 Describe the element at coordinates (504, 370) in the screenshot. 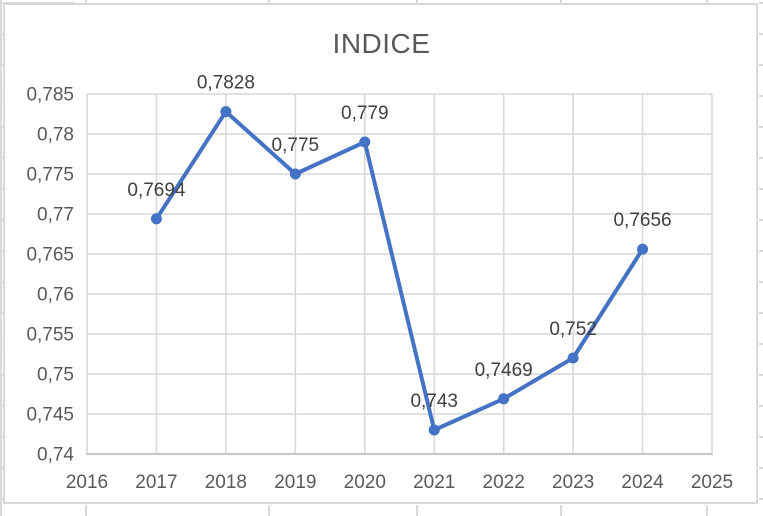

I see `data-point-label: 0,7469` at that location.